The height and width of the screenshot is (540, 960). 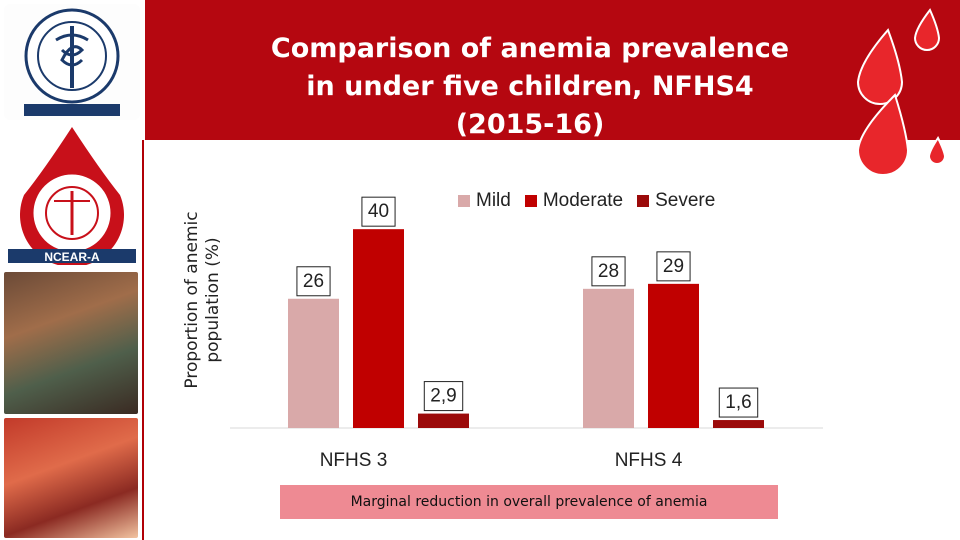 I want to click on legend-label-mild: Mild, so click(x=493, y=200).